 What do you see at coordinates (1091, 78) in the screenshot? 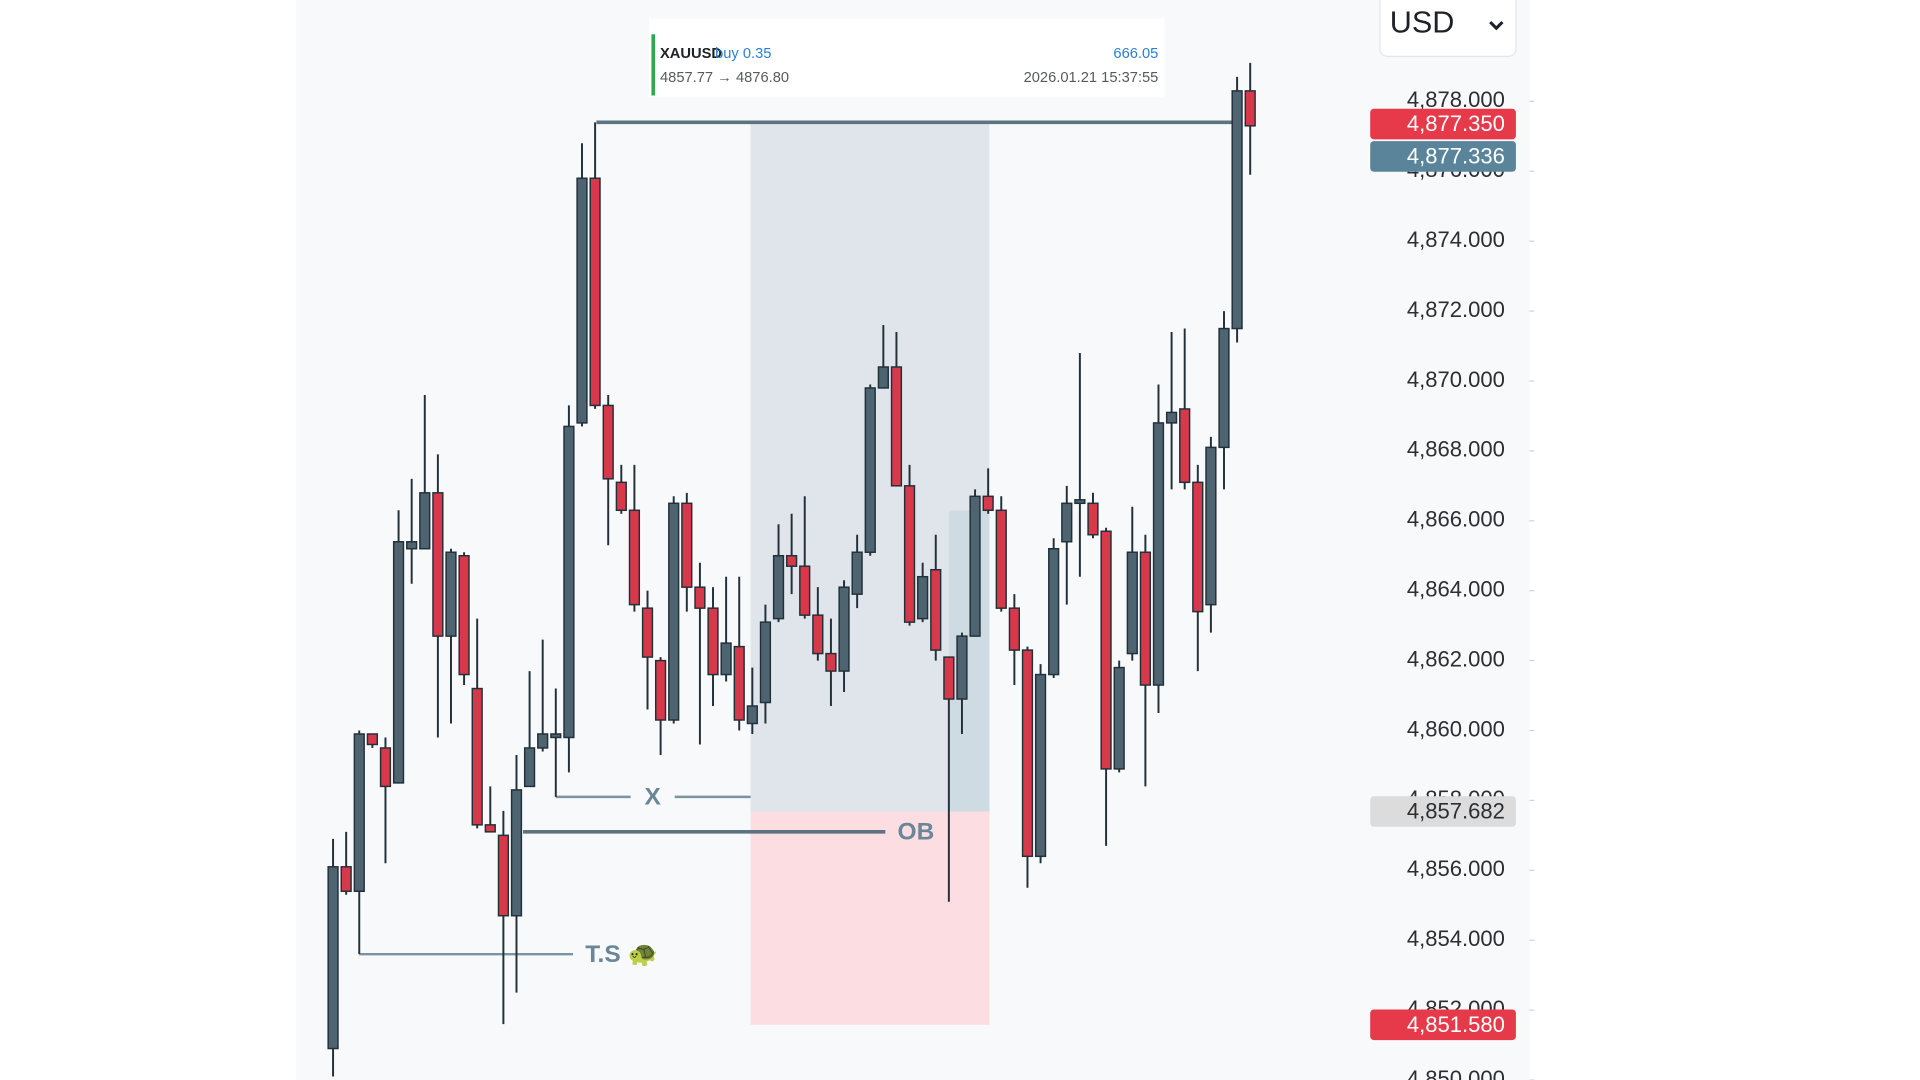
I see `trade-time: 2026.01.21 15:37:55` at bounding box center [1091, 78].